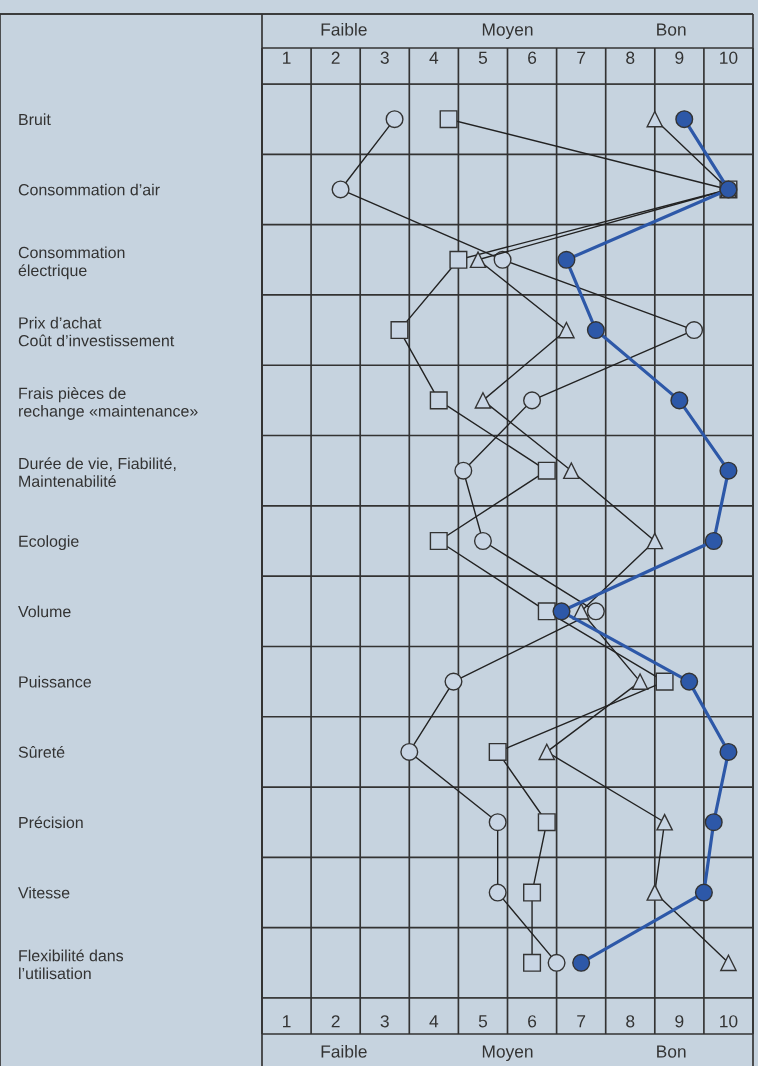 Image resolution: width=758 pixels, height=1066 pixels. What do you see at coordinates (532, 57) in the screenshot?
I see `x2-tick-label: 6` at bounding box center [532, 57].